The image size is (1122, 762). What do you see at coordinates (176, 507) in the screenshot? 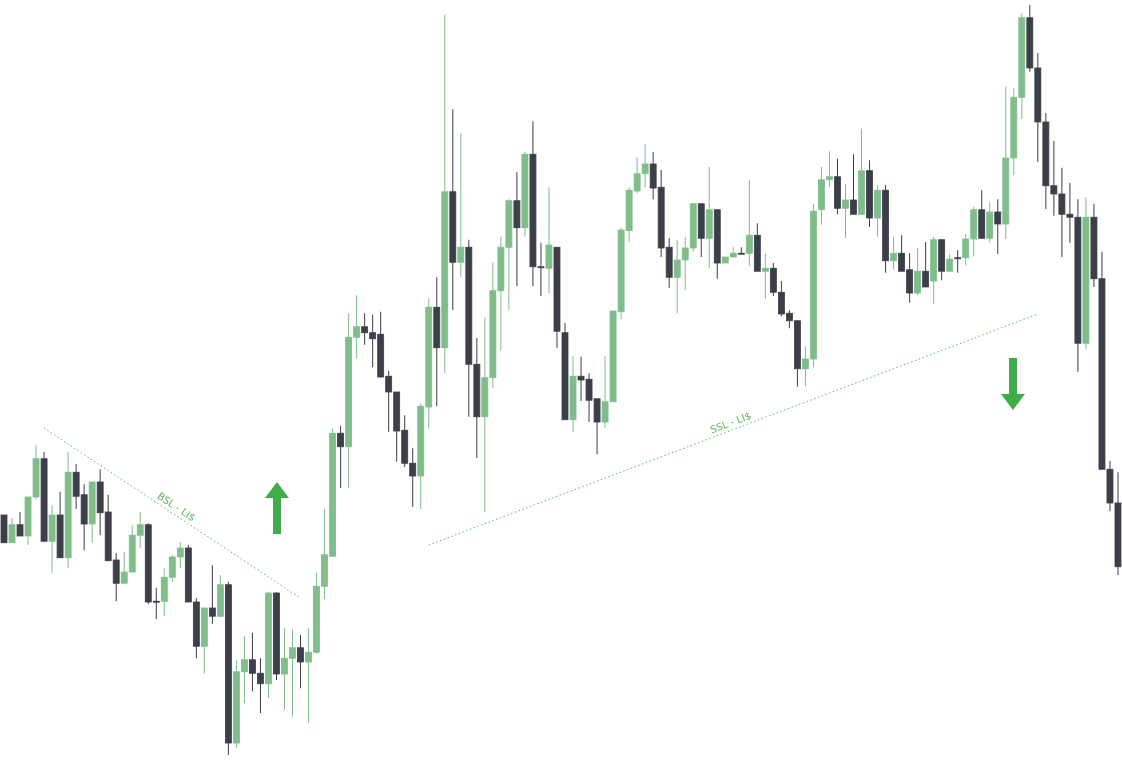
I see `text: BSL - LI$` at bounding box center [176, 507].